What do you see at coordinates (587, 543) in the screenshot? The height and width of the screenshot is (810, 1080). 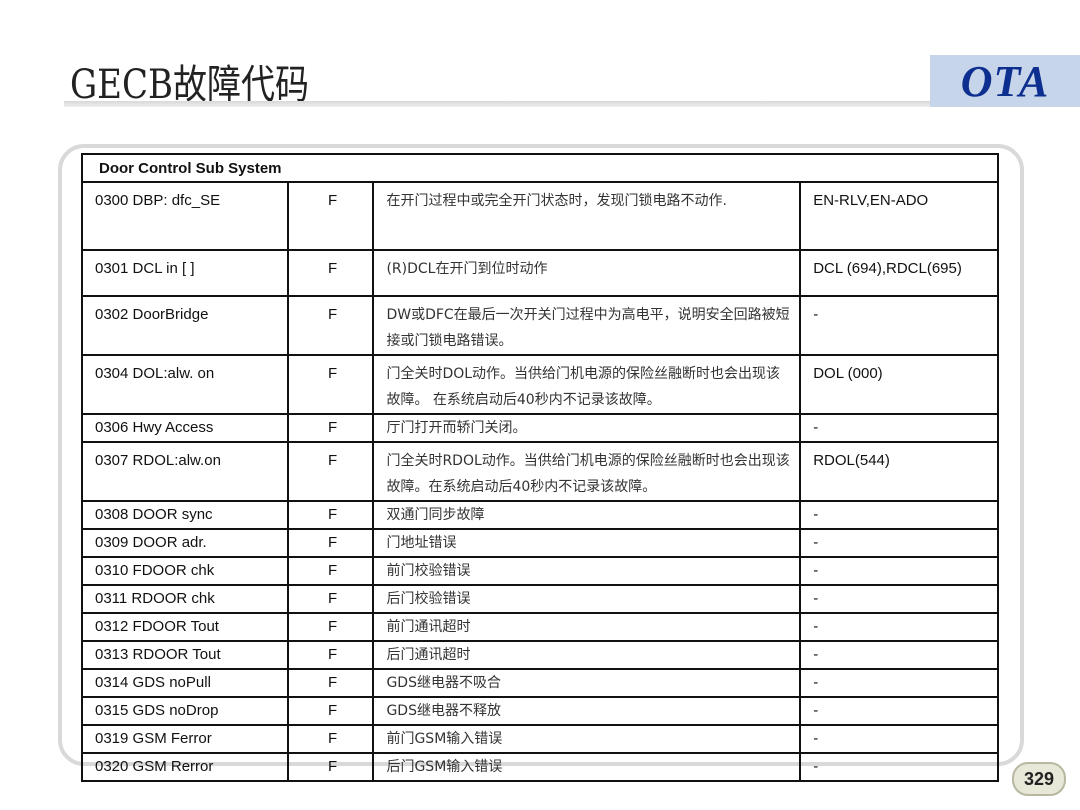 I see `fault-description: 门地址错误` at bounding box center [587, 543].